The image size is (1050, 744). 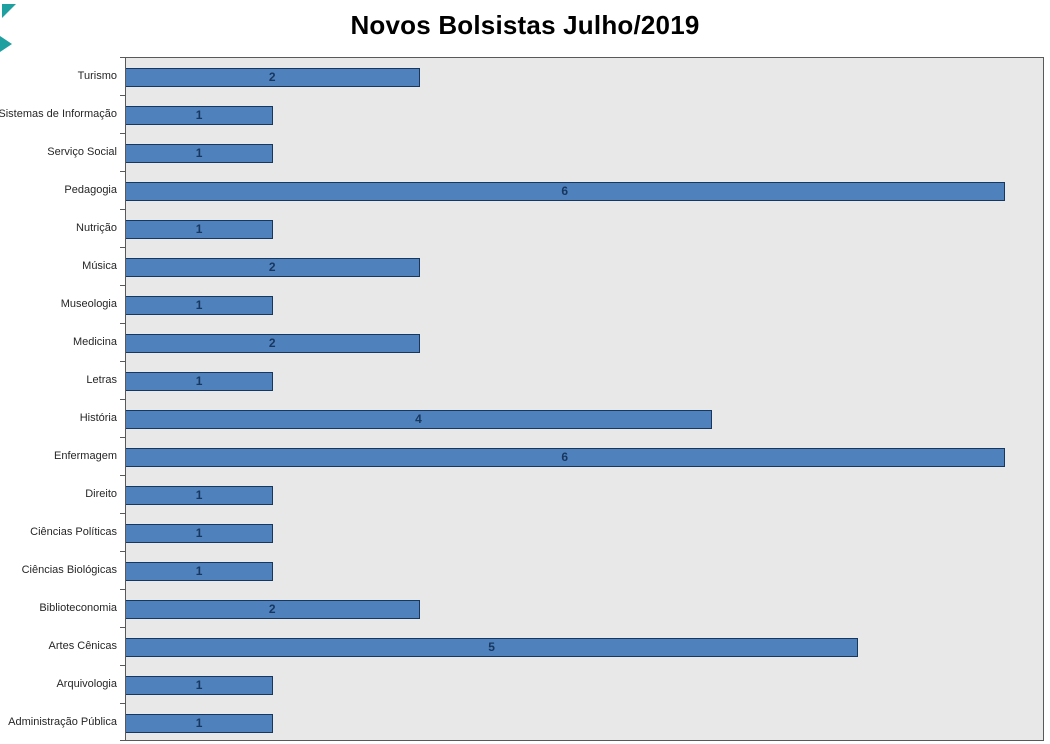 I want to click on bar: 5, so click(x=492, y=647).